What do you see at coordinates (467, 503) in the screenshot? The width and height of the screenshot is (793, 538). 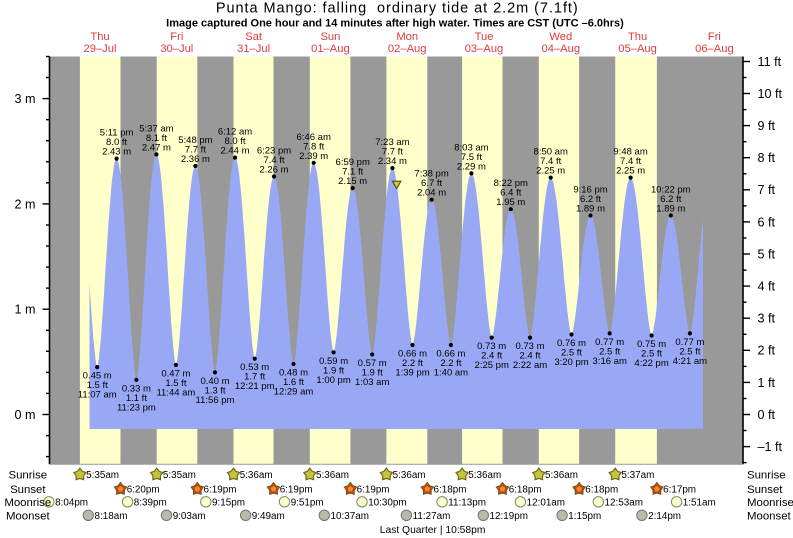 I see `svg-text: 11:13pm` at bounding box center [467, 503].